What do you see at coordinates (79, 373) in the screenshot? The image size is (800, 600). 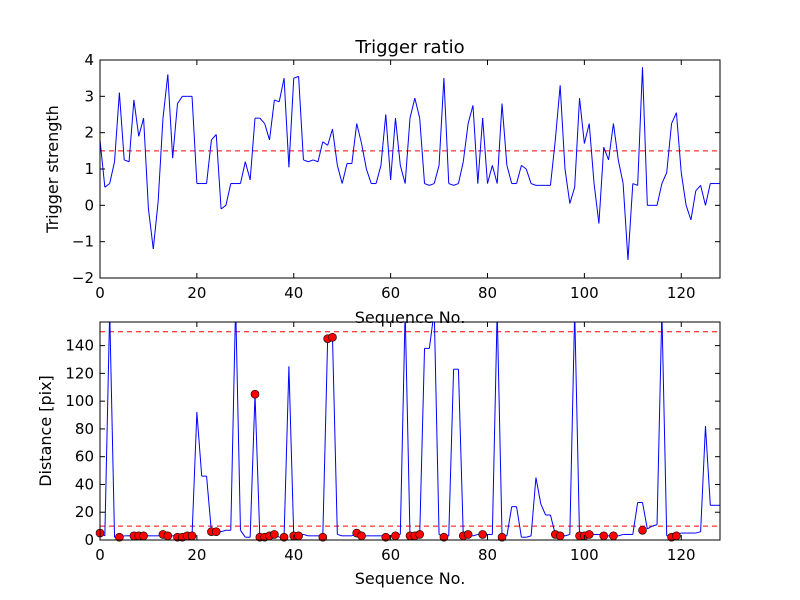 I see `y-tick-label: 120` at bounding box center [79, 373].